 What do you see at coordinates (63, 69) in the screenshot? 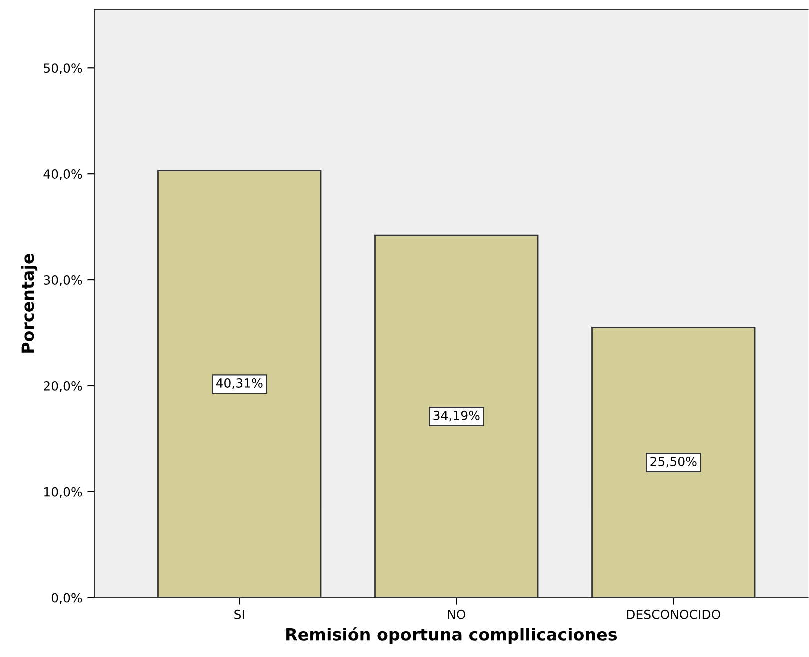
I see `y-tick-label: 50,0%` at bounding box center [63, 69].